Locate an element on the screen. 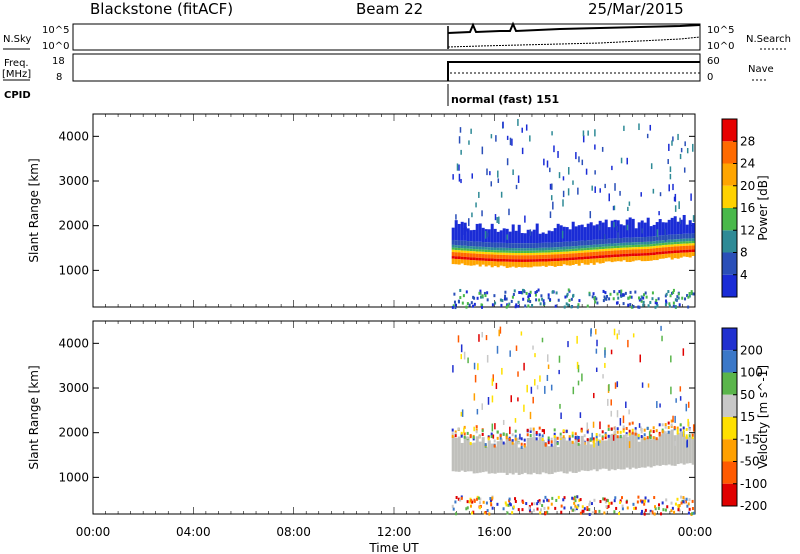 This screenshot has width=800, height=554. power-cbar-title: Power [dB] is located at coordinates (763, 207).